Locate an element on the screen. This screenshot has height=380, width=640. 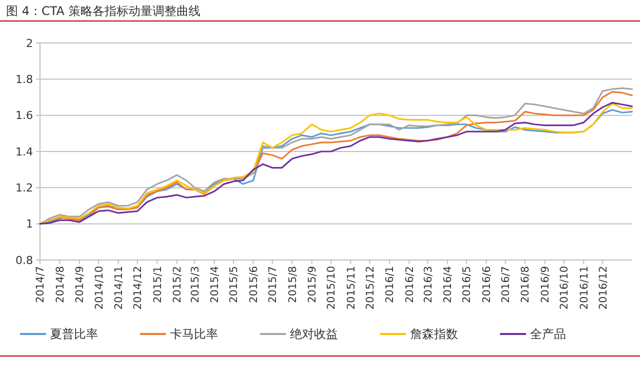
x-tick-label: 2014/12 is located at coordinates (138, 288).